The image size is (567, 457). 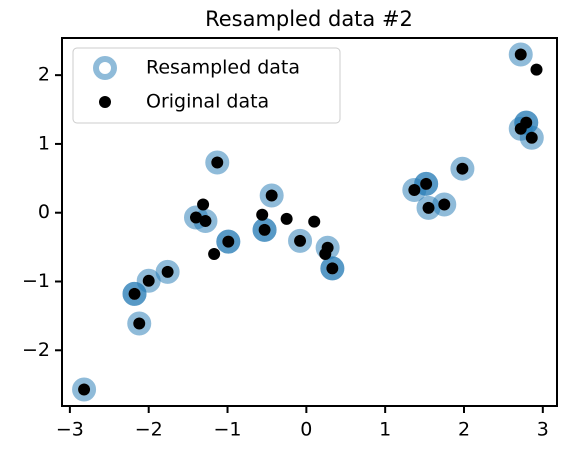 I want to click on y-tick-label: −1, so click(x=36, y=281).